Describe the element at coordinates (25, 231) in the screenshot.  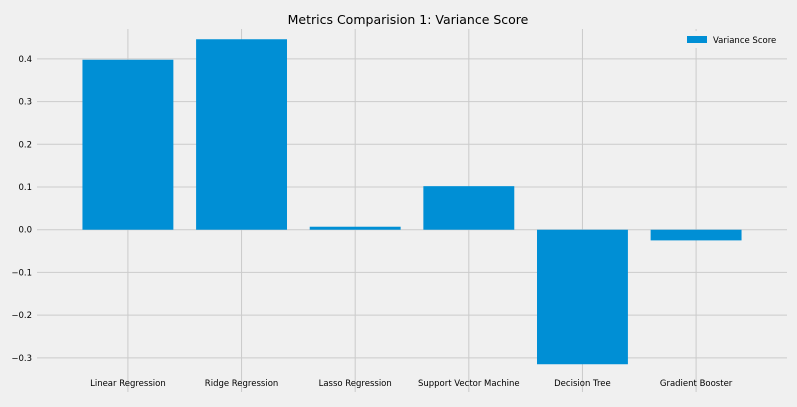
I see `y-tick-label: 0.0` at that location.